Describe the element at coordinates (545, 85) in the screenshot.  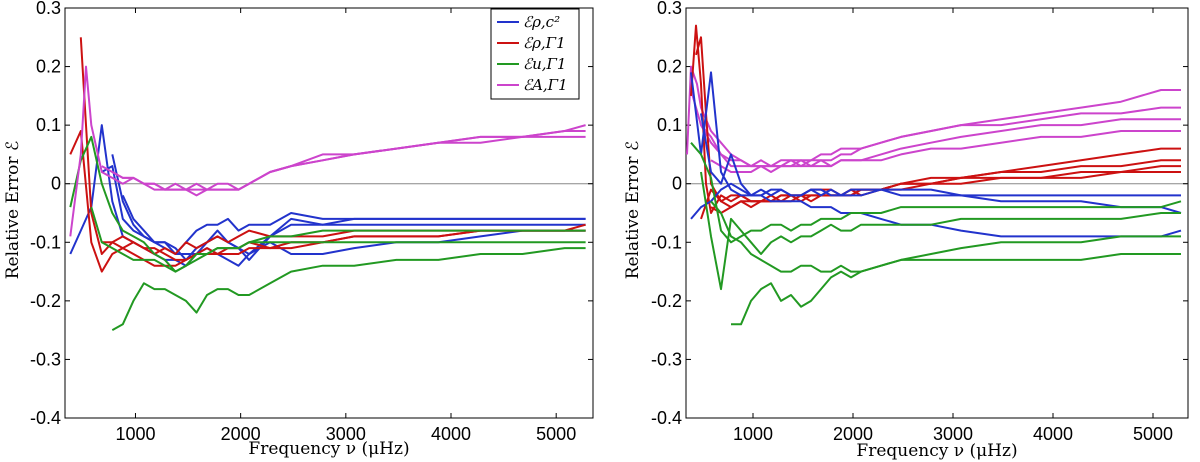
I see `legend-label: ℰA,Γ1` at that location.